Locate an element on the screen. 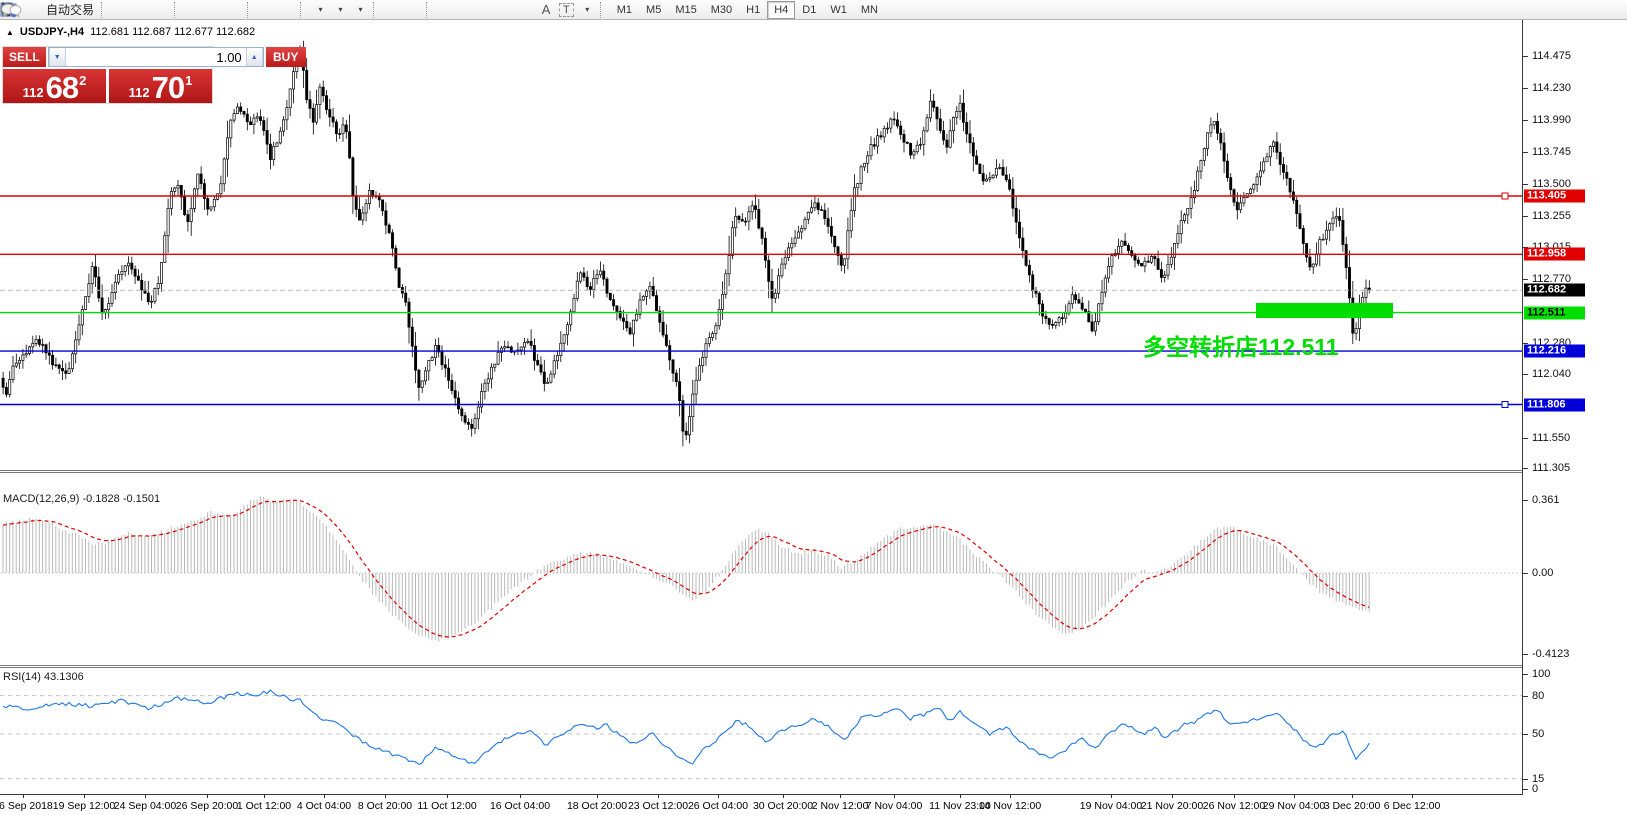  new-order-icon-button is located at coordinates (21, 10).